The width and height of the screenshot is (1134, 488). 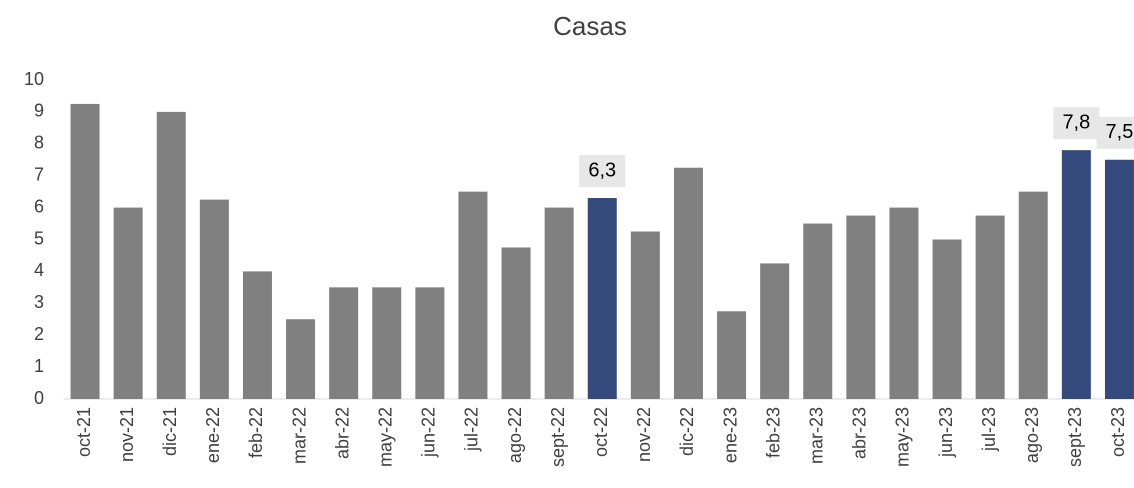 I want to click on x-tick-label: sept-23, so click(x=1075, y=437).